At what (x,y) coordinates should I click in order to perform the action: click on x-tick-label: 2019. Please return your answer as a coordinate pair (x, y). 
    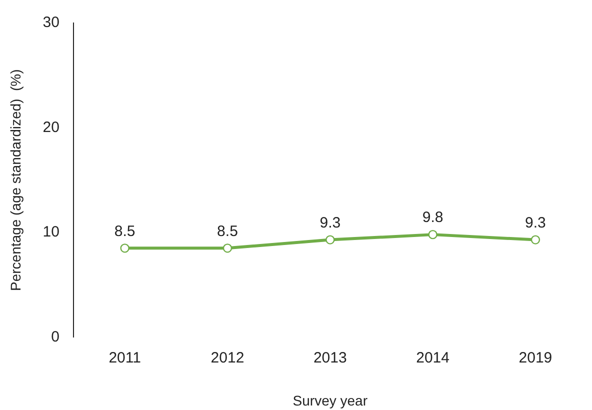
    Looking at the image, I should click on (535, 357).